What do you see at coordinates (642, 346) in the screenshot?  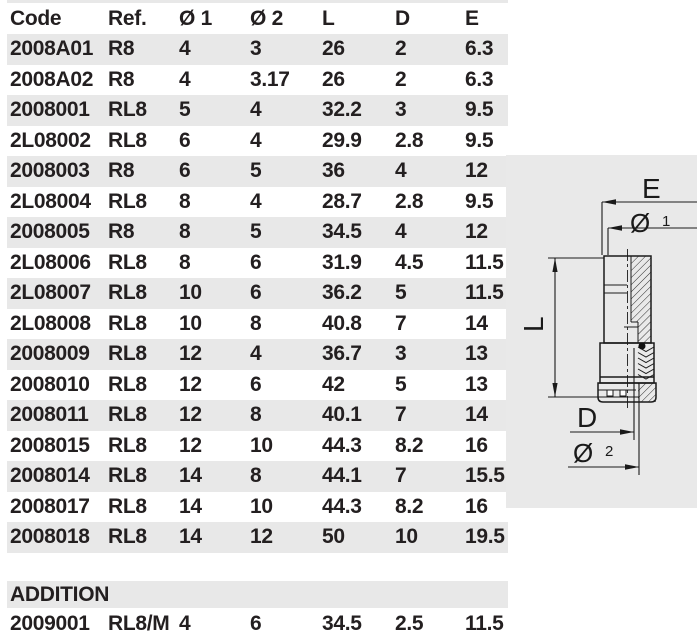 I see `oring-dot` at bounding box center [642, 346].